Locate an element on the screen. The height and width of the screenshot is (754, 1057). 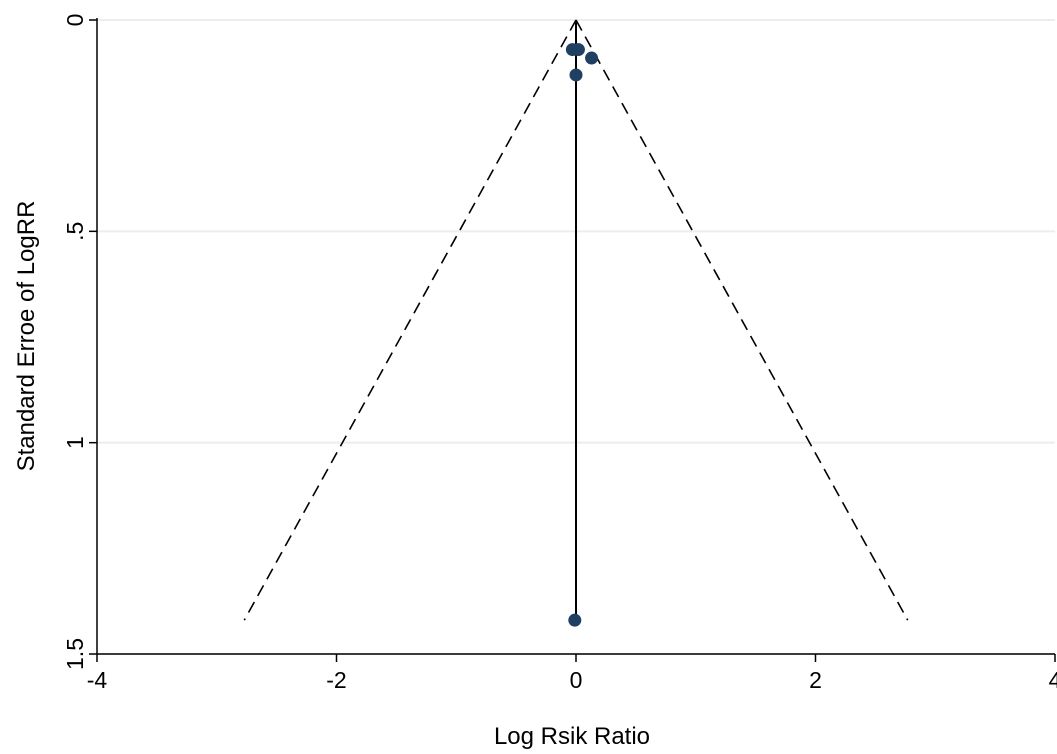
data-points is located at coordinates (582, 335).